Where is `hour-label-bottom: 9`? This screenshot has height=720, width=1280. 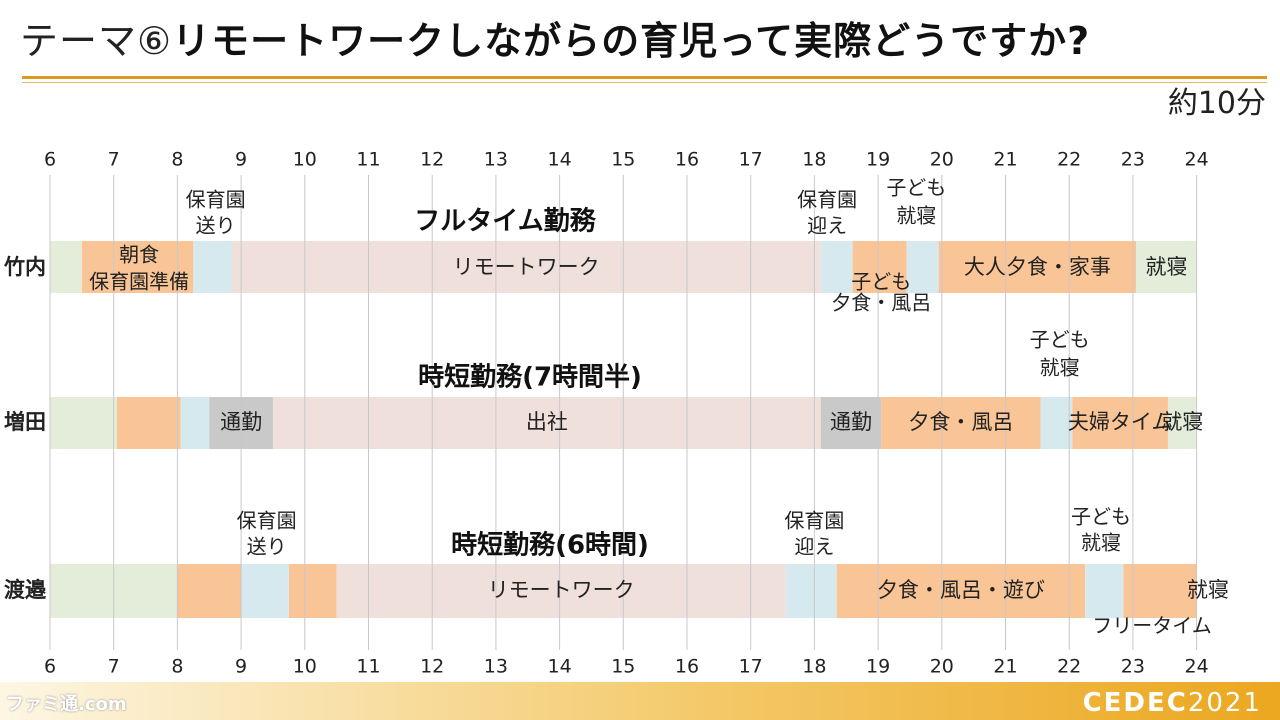 hour-label-bottom: 9 is located at coordinates (241, 667).